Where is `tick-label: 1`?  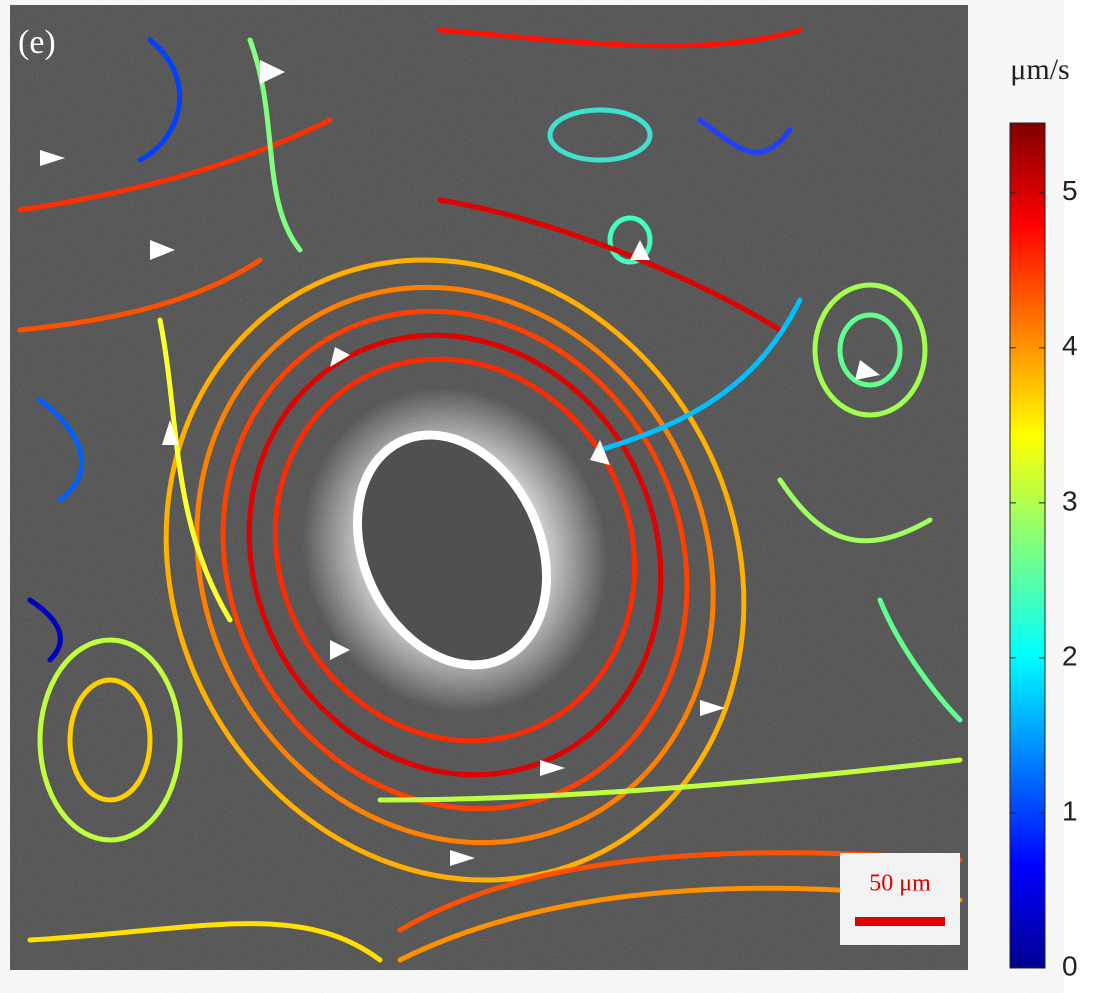
tick-label: 1 is located at coordinates (1070, 810).